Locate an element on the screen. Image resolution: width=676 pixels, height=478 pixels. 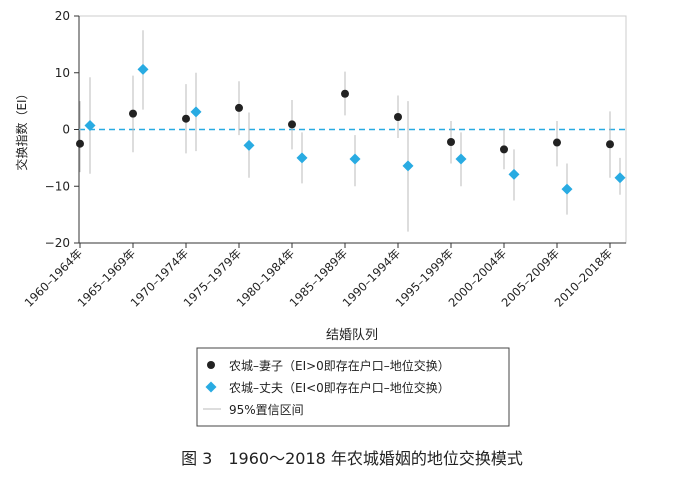
y-tick-label: 20 is located at coordinates (62, 16).